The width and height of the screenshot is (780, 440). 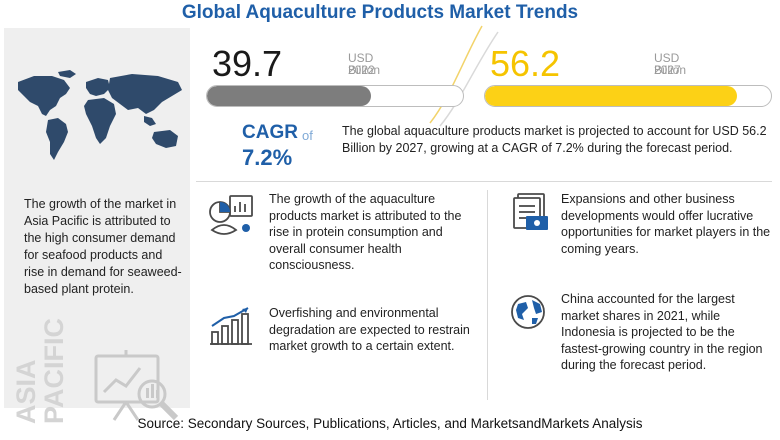 I want to click on money-documents-icon, so click(x=530, y=211).